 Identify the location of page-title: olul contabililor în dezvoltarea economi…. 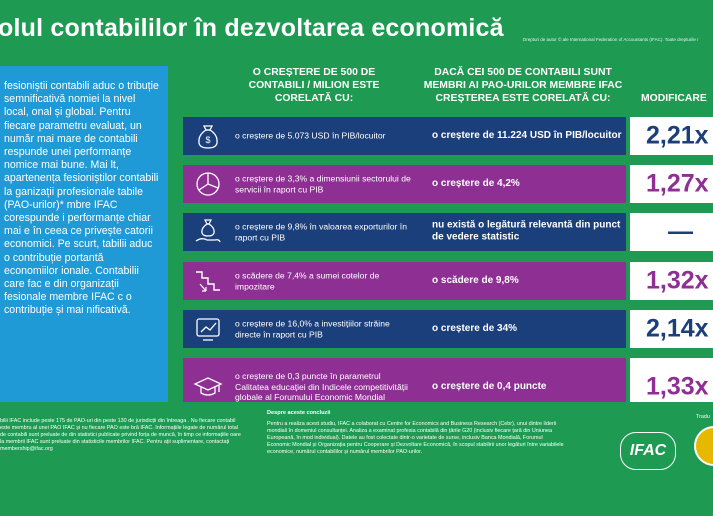
(252, 28).